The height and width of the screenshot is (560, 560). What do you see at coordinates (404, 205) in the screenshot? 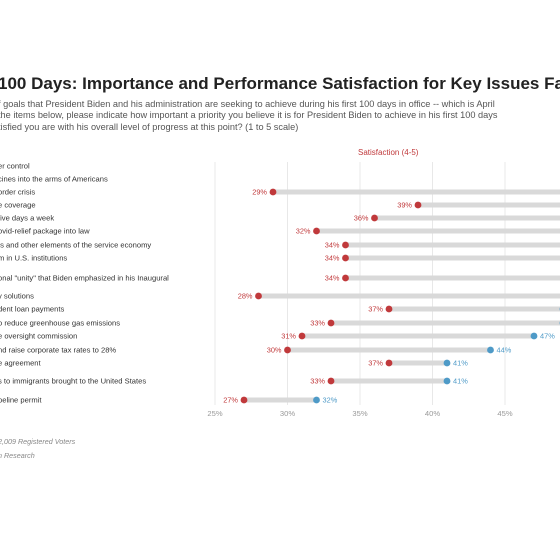
I see `satisfaction-value-label-4: 39%` at bounding box center [404, 205].